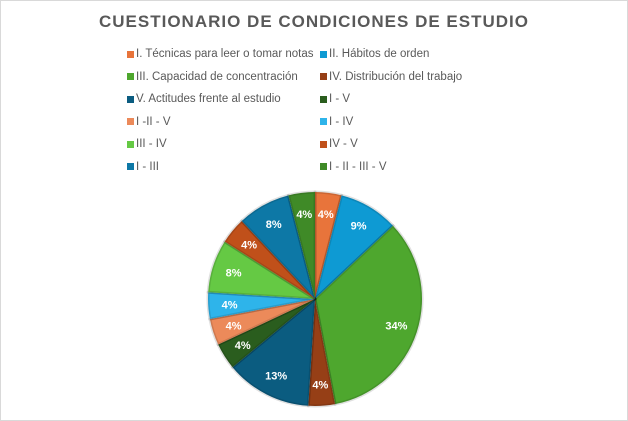  Describe the element at coordinates (341, 121) in the screenshot. I see `legend-label: I - IV` at that location.